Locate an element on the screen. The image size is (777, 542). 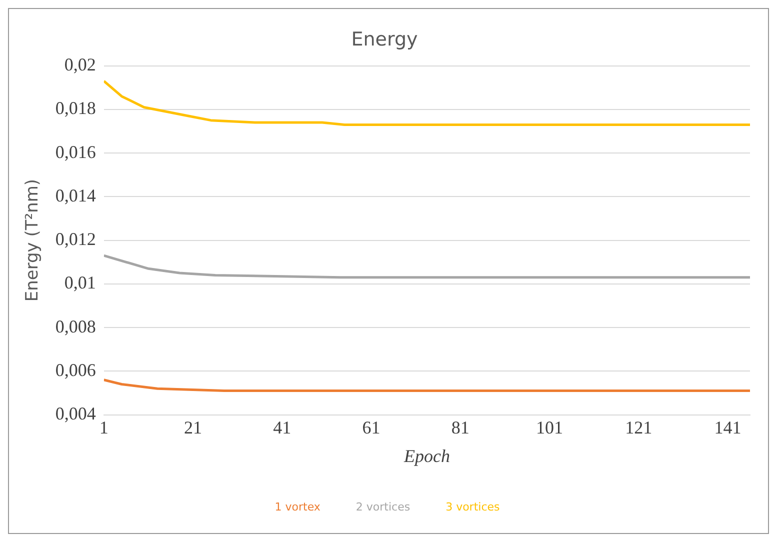
text: 1 vortex is located at coordinates (297, 507).